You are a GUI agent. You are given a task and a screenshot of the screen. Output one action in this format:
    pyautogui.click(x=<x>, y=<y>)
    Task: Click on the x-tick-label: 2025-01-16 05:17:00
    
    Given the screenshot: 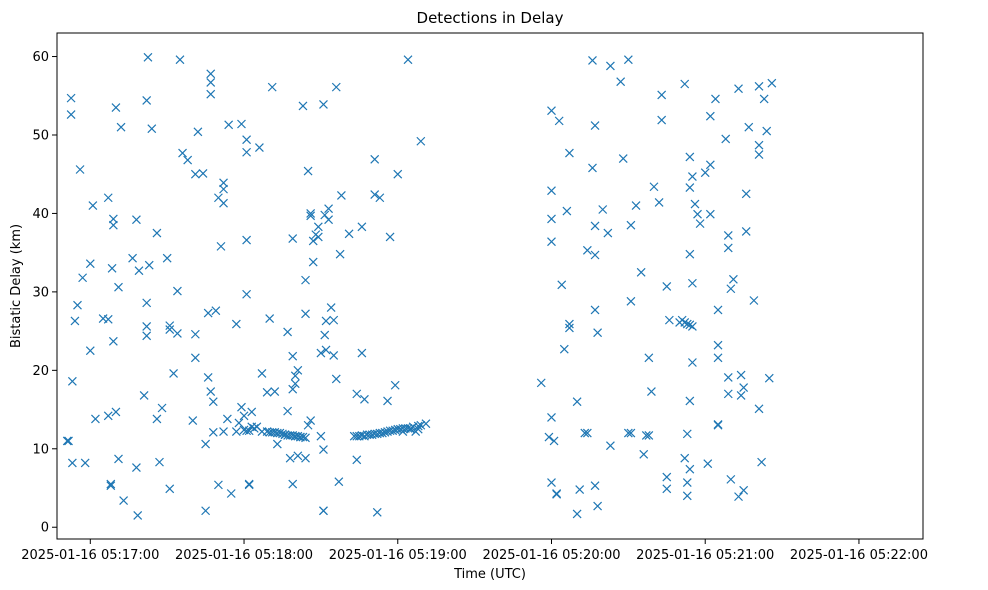 What is the action you would take?
    pyautogui.click(x=90, y=555)
    